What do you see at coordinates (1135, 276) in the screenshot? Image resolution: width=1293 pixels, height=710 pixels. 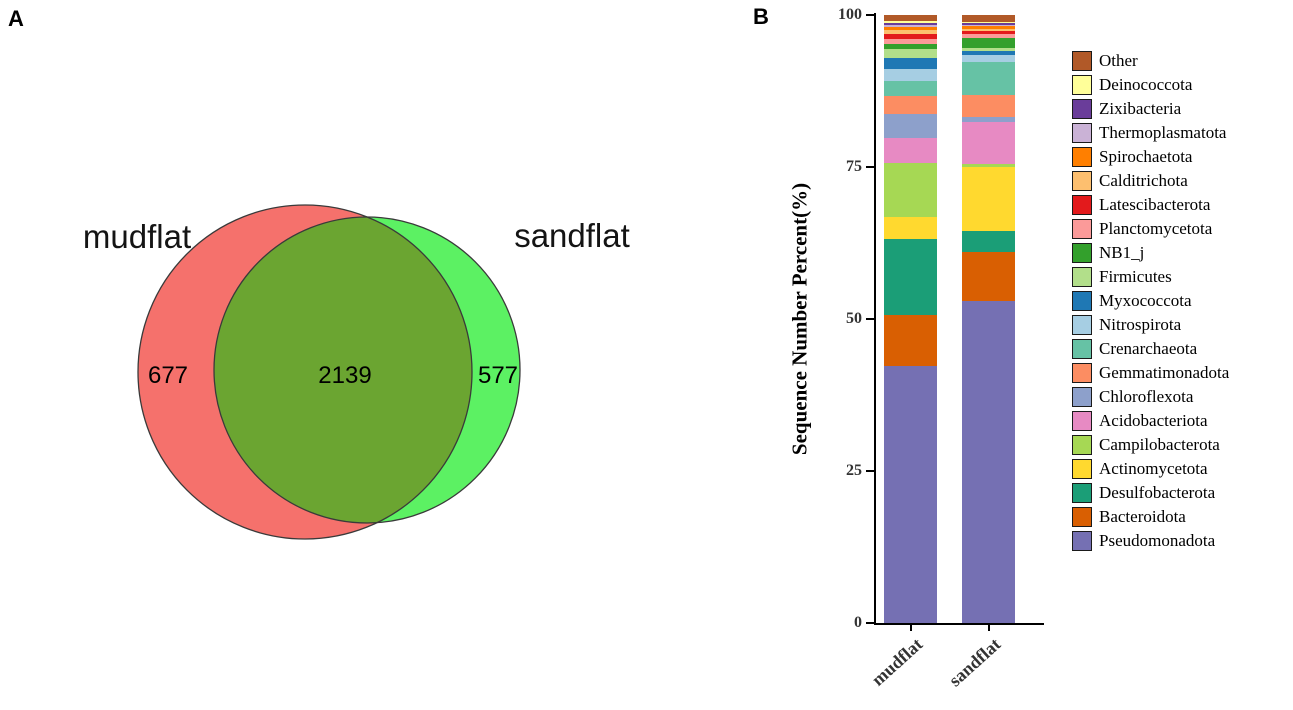 I see `legend-label: Firmicutes` at bounding box center [1135, 276].